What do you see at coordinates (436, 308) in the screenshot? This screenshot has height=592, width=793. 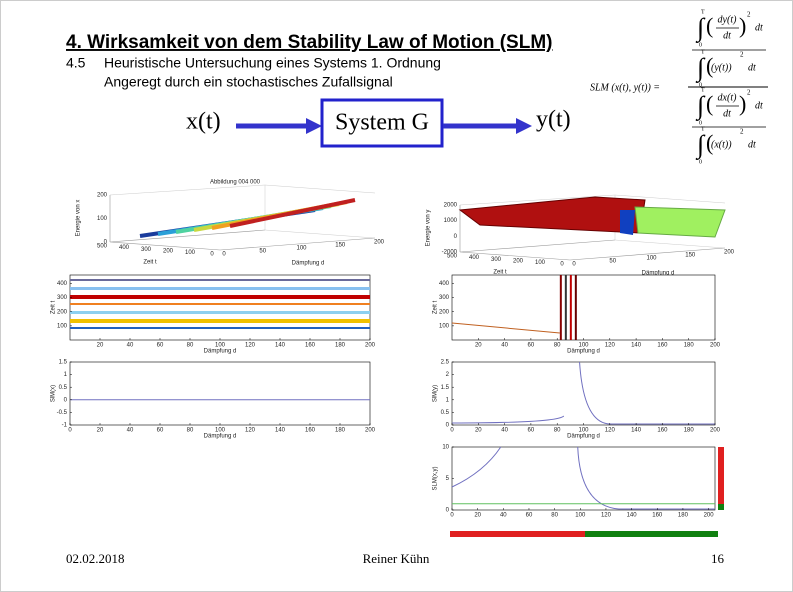 I see `y-axis-label: Zeit t` at bounding box center [436, 308].